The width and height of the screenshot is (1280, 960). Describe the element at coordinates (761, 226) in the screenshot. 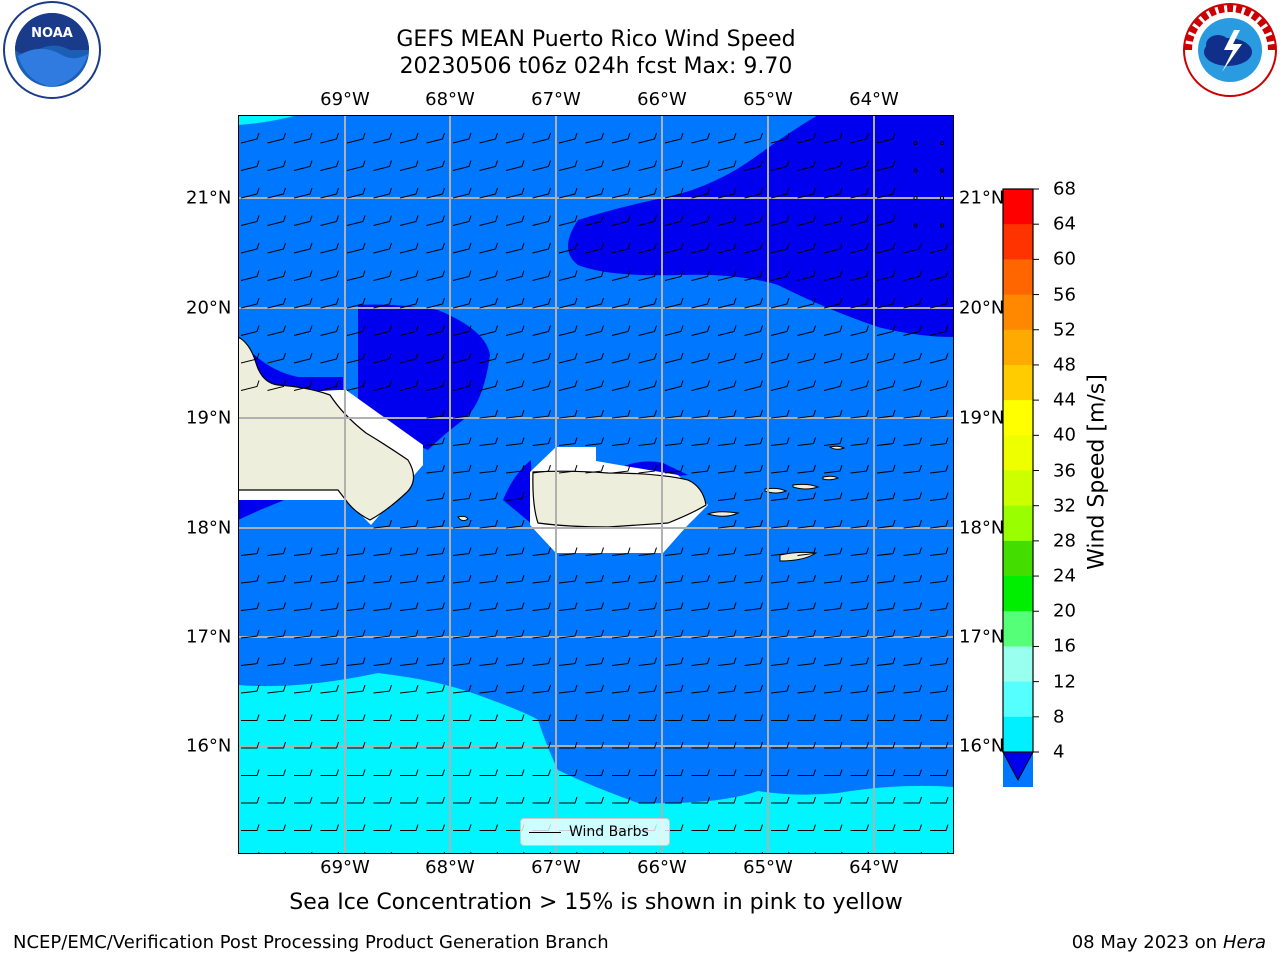

I see `band-below-4-ne` at that location.